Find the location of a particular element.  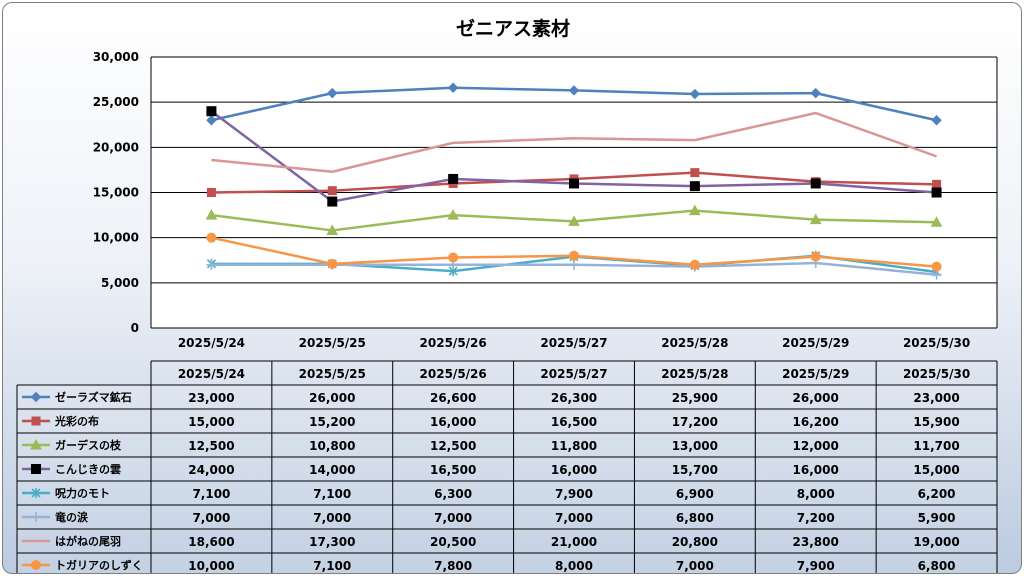

table-header-cell: 2025/5/24 is located at coordinates (211, 374).